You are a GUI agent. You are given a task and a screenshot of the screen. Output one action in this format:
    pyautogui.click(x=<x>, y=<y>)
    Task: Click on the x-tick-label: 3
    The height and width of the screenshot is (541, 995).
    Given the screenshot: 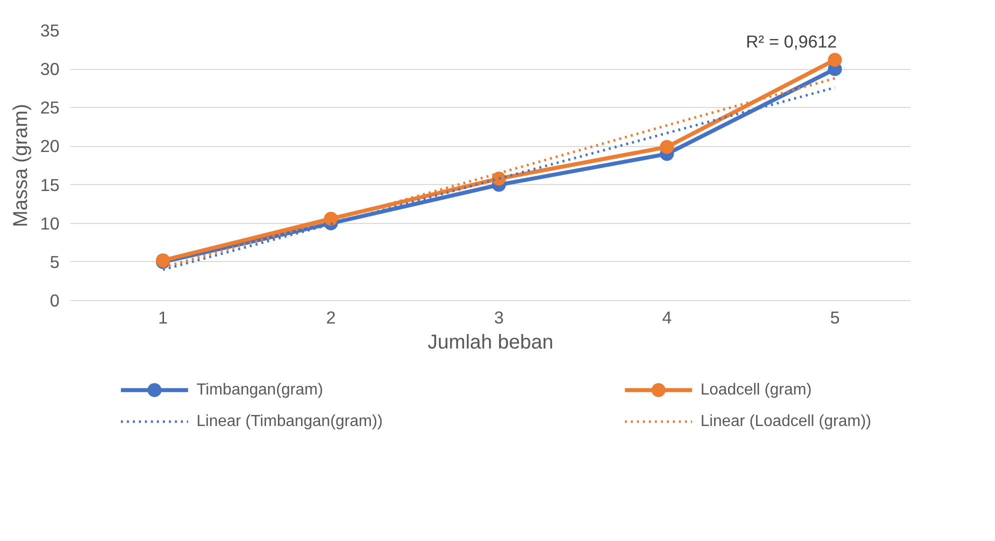 What is the action you would take?
    pyautogui.click(x=499, y=318)
    